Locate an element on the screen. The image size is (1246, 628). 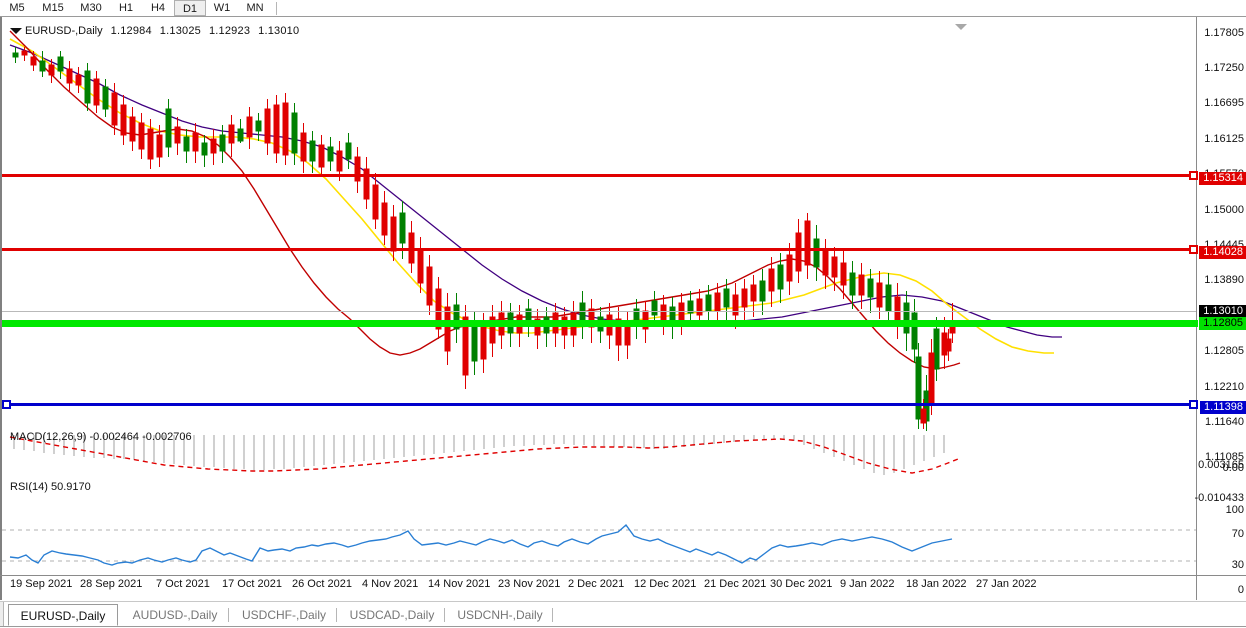
date-label: 28 Sep 2021 is located at coordinates (111, 584).